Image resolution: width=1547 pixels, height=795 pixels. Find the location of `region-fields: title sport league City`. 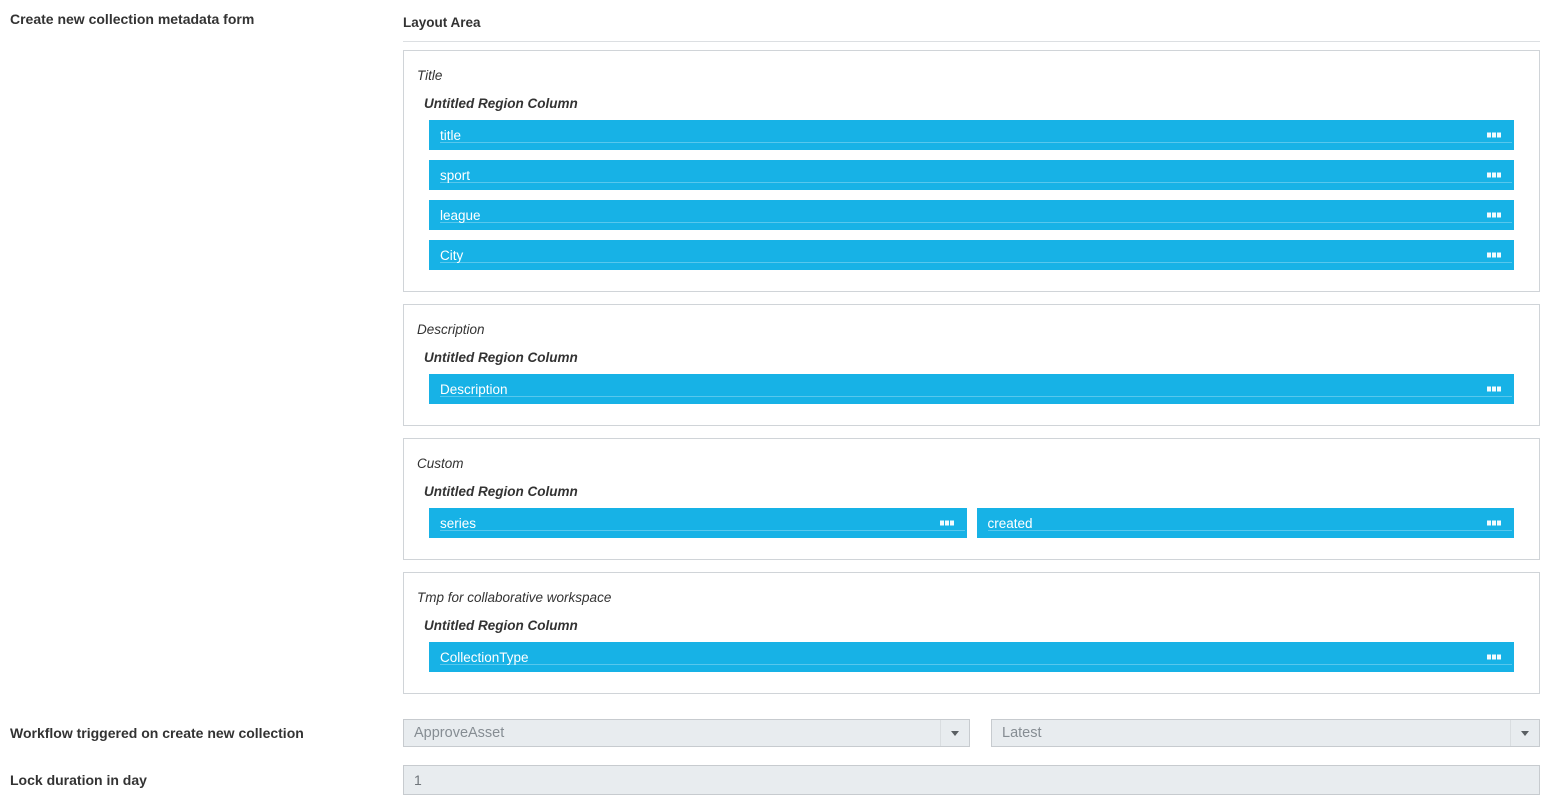

region-fields: title sport league City is located at coordinates (971, 195).